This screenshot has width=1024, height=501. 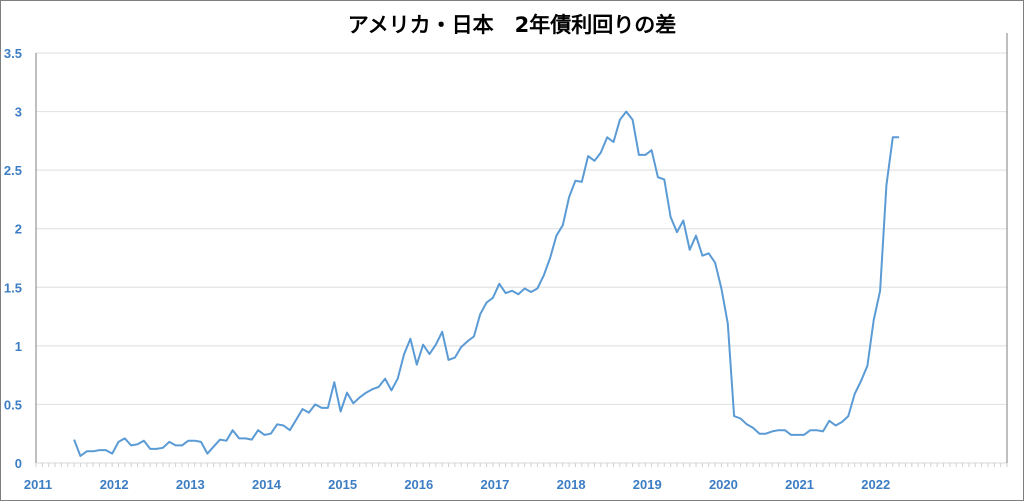 I want to click on x-tick-label: 2022, so click(x=875, y=484).